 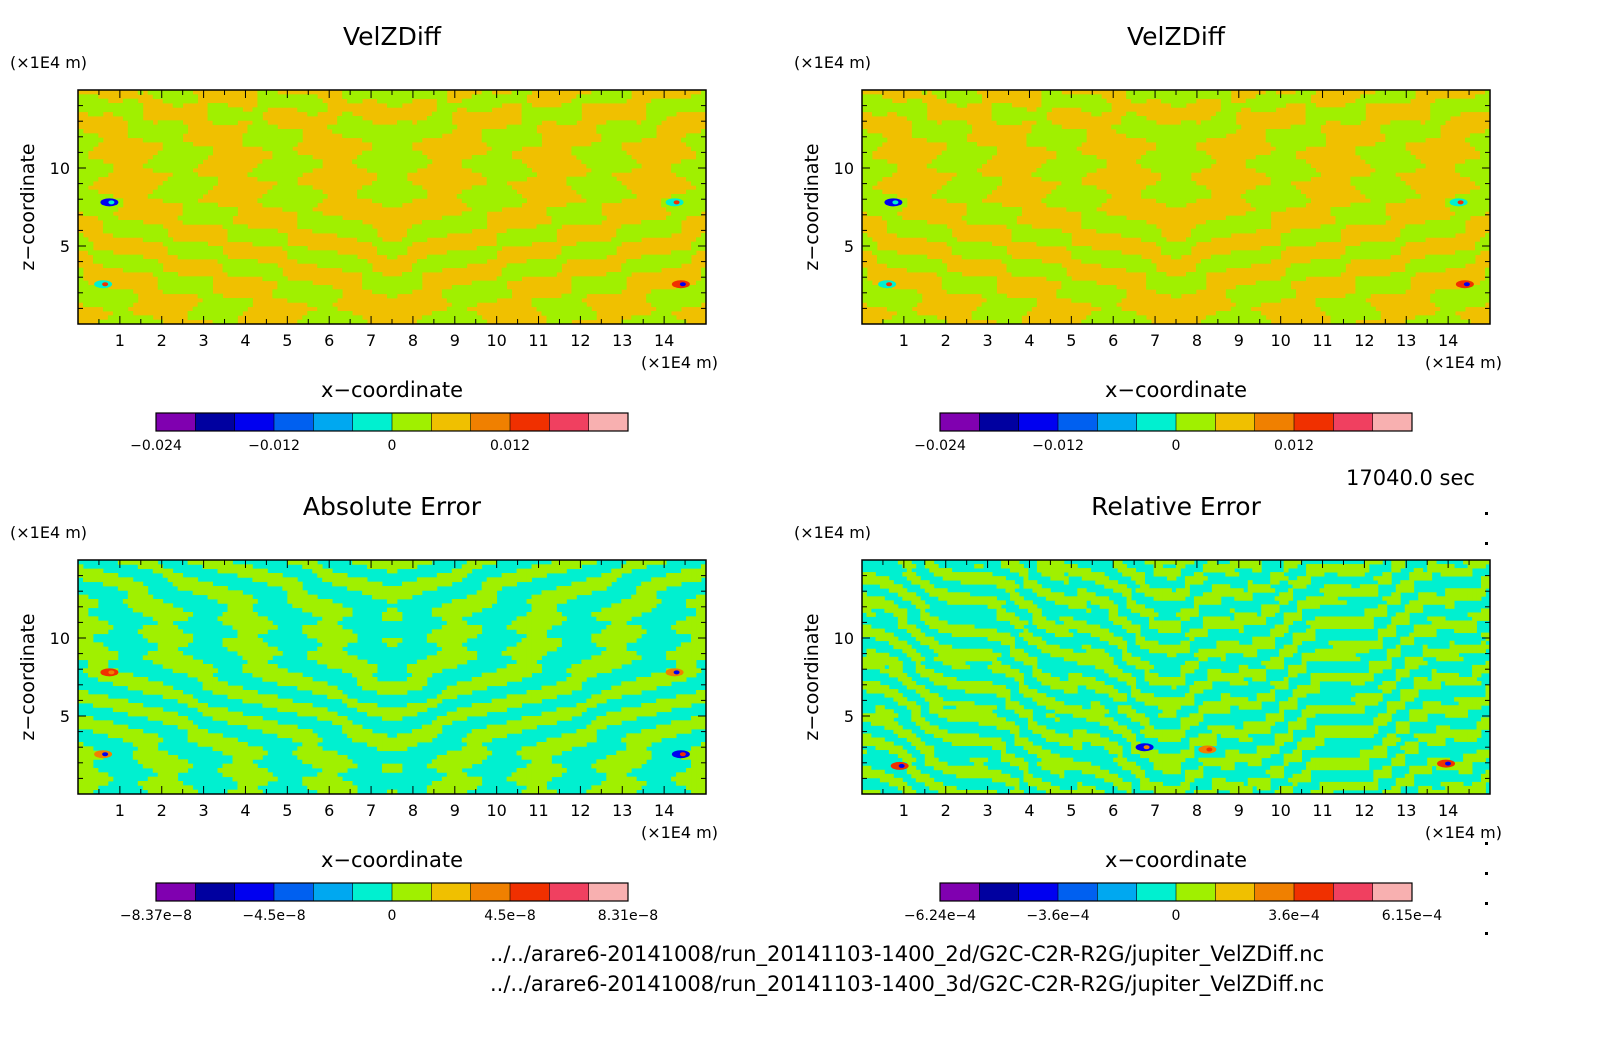 I want to click on y-tick-label: 10, so click(x=60, y=638).